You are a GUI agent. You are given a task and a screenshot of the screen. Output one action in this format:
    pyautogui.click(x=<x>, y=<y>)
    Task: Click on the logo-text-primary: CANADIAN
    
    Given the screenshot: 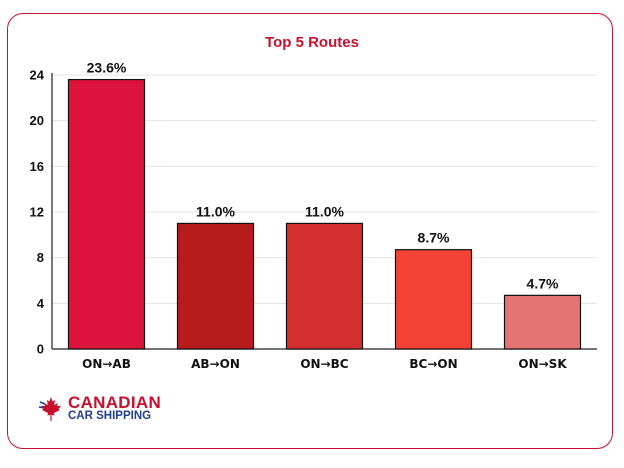 What is the action you would take?
    pyautogui.click(x=115, y=402)
    